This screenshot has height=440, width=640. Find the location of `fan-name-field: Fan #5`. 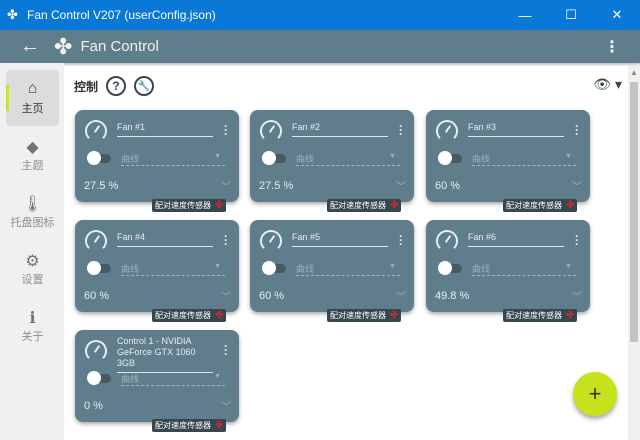

fan-name-field: Fan #5 is located at coordinates (340, 239).